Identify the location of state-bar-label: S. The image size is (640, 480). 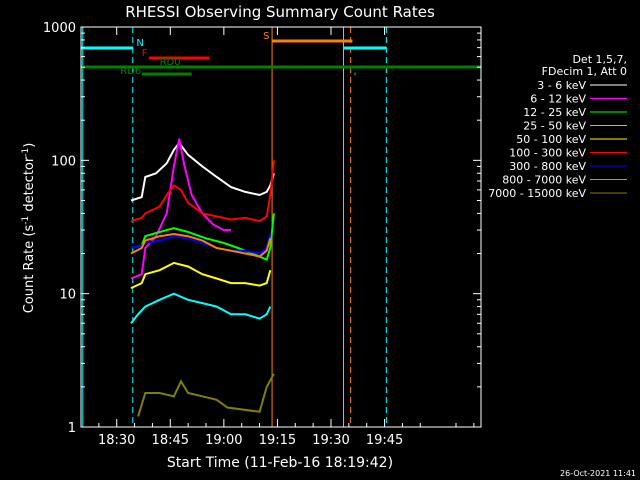
(266, 36).